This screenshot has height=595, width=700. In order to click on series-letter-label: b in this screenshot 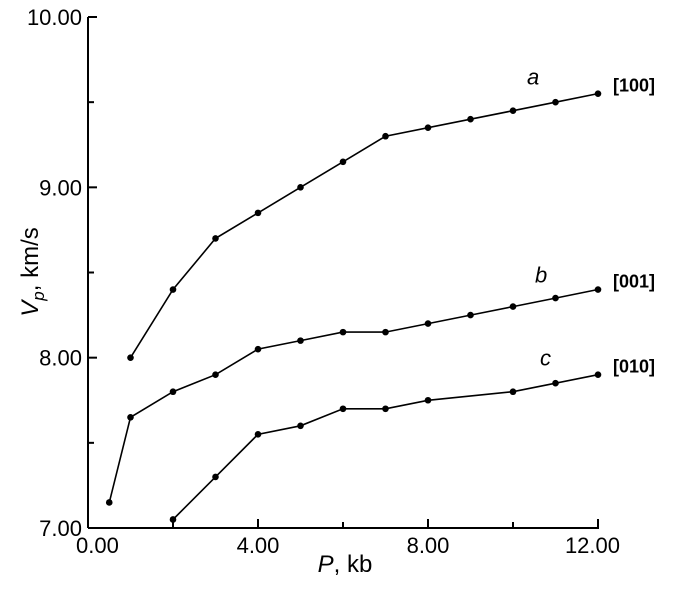, I will do `click(541, 275)`.